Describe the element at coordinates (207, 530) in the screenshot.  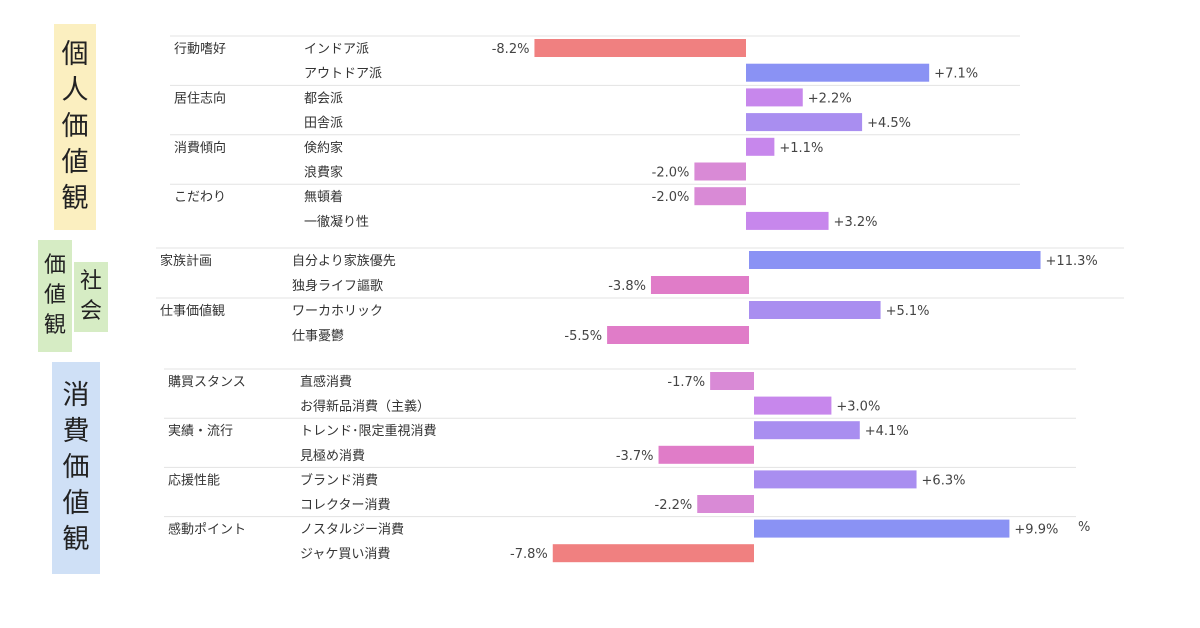
I see `group-label: 感動ポイント` at that location.